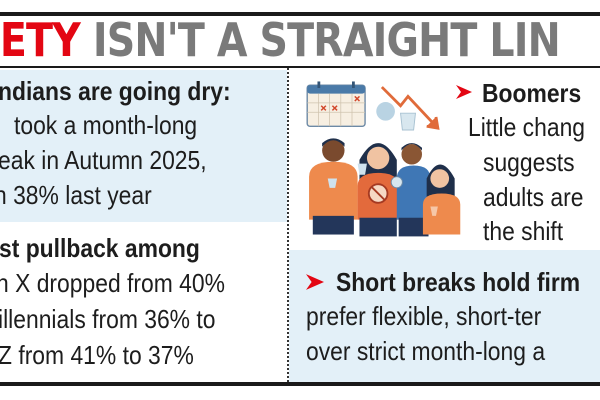  Describe the element at coordinates (112, 283) in the screenshot. I see `panel-line-1: n X dropped from 40%` at that location.